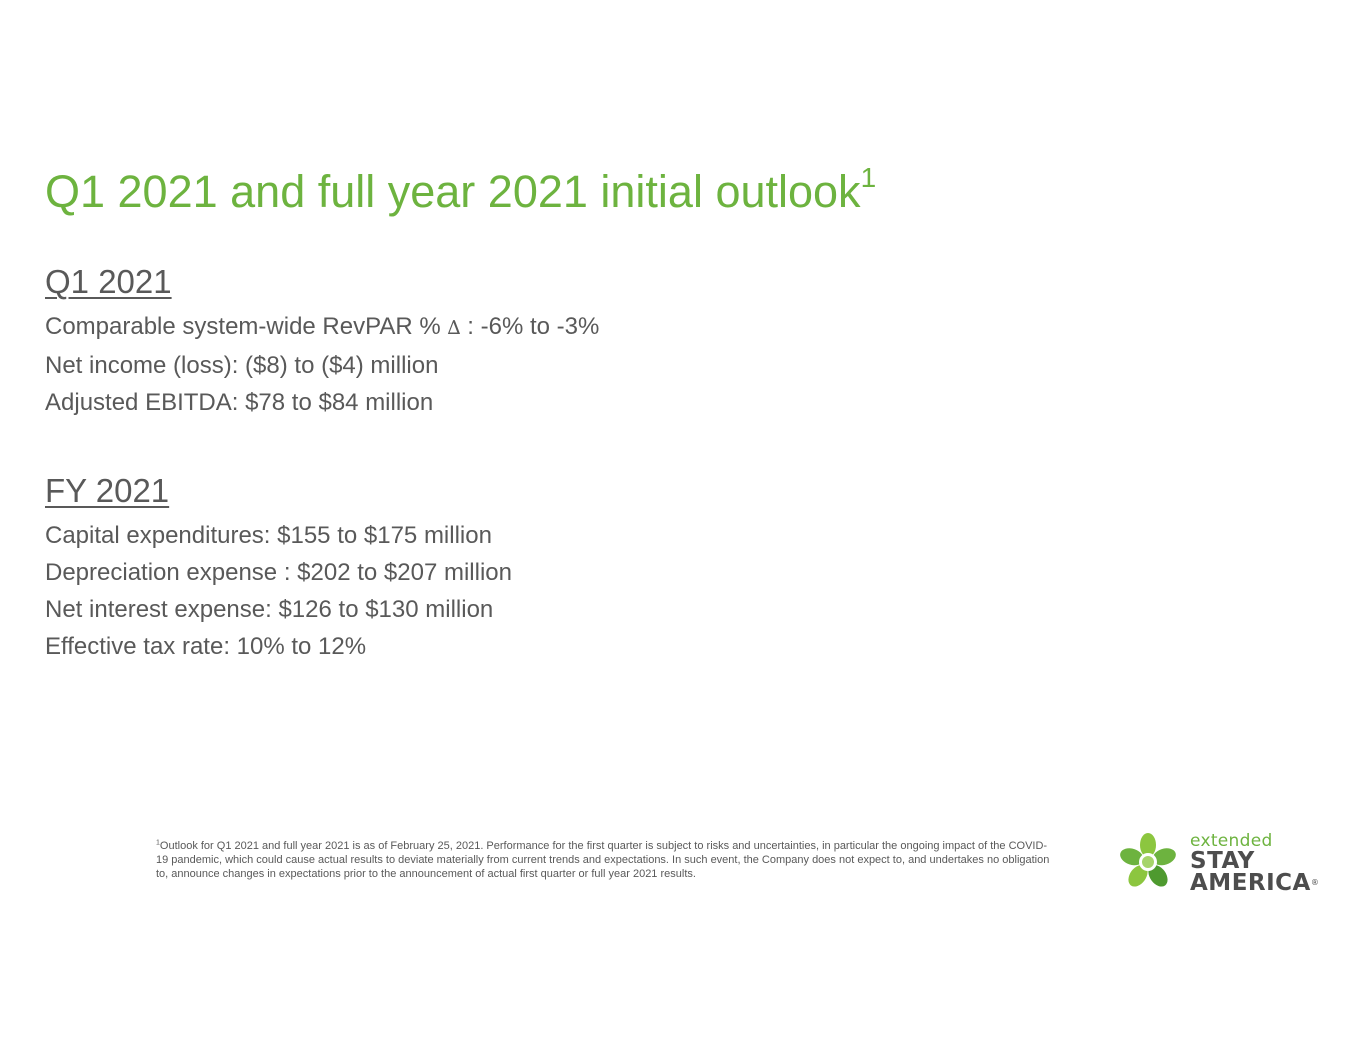 The image size is (1365, 1055). I want to click on logo-wordmark: extended STAY AMERICA®, so click(1255, 863).